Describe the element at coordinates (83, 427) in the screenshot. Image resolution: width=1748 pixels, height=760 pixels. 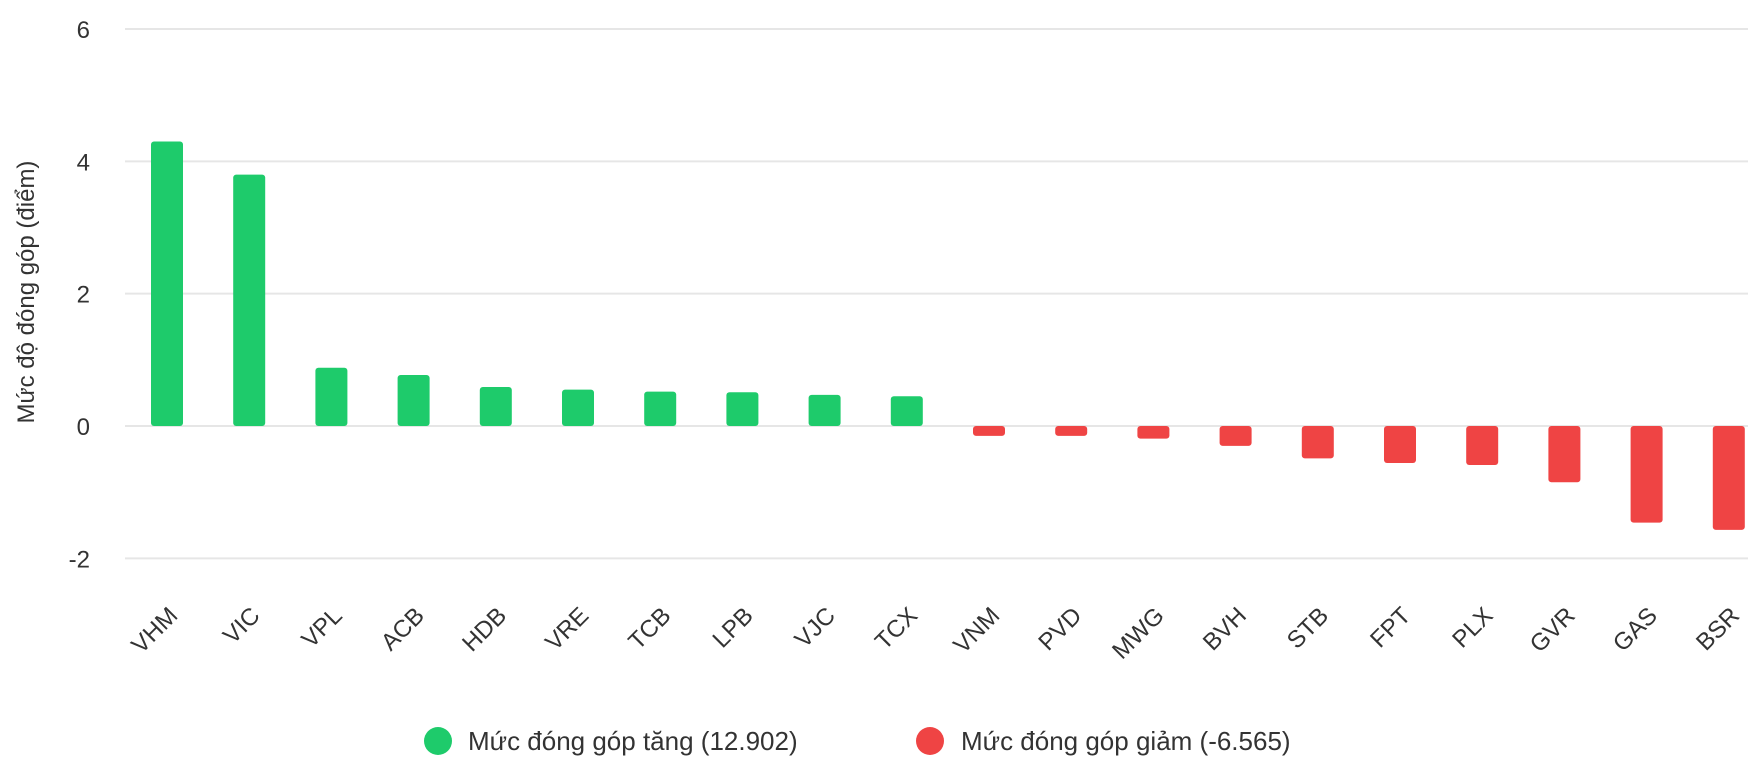
I see `y-tick-label: 0` at that location.